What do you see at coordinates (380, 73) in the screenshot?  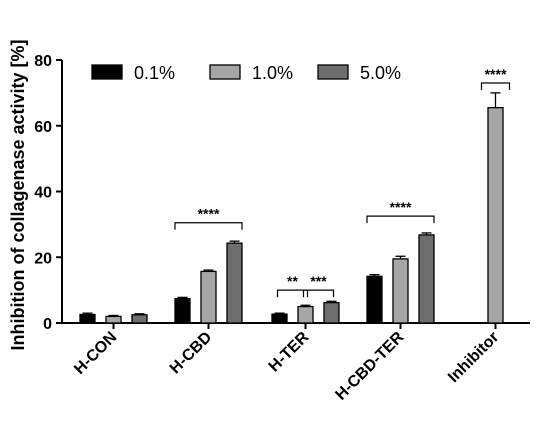 I see `legend-label: 5.0%` at bounding box center [380, 73].